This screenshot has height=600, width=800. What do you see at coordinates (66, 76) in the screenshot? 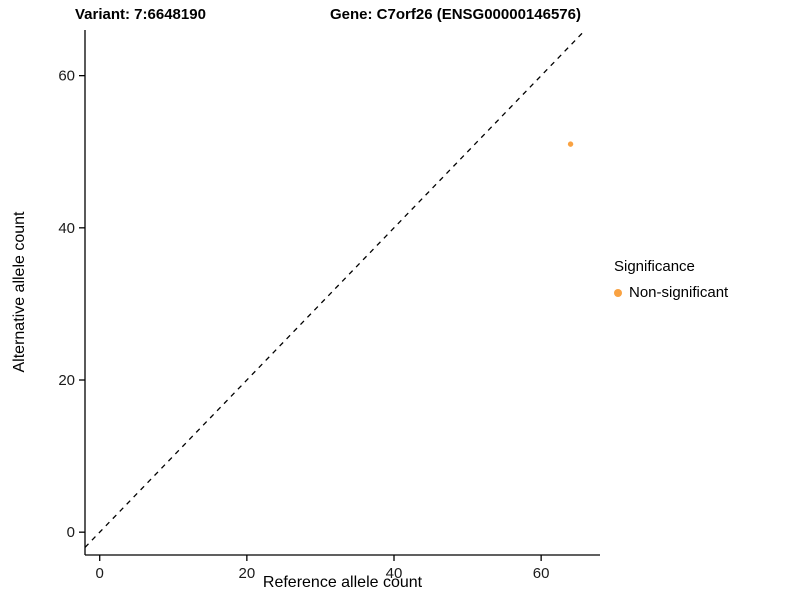
I see `y-tick-label: 60` at bounding box center [66, 76].